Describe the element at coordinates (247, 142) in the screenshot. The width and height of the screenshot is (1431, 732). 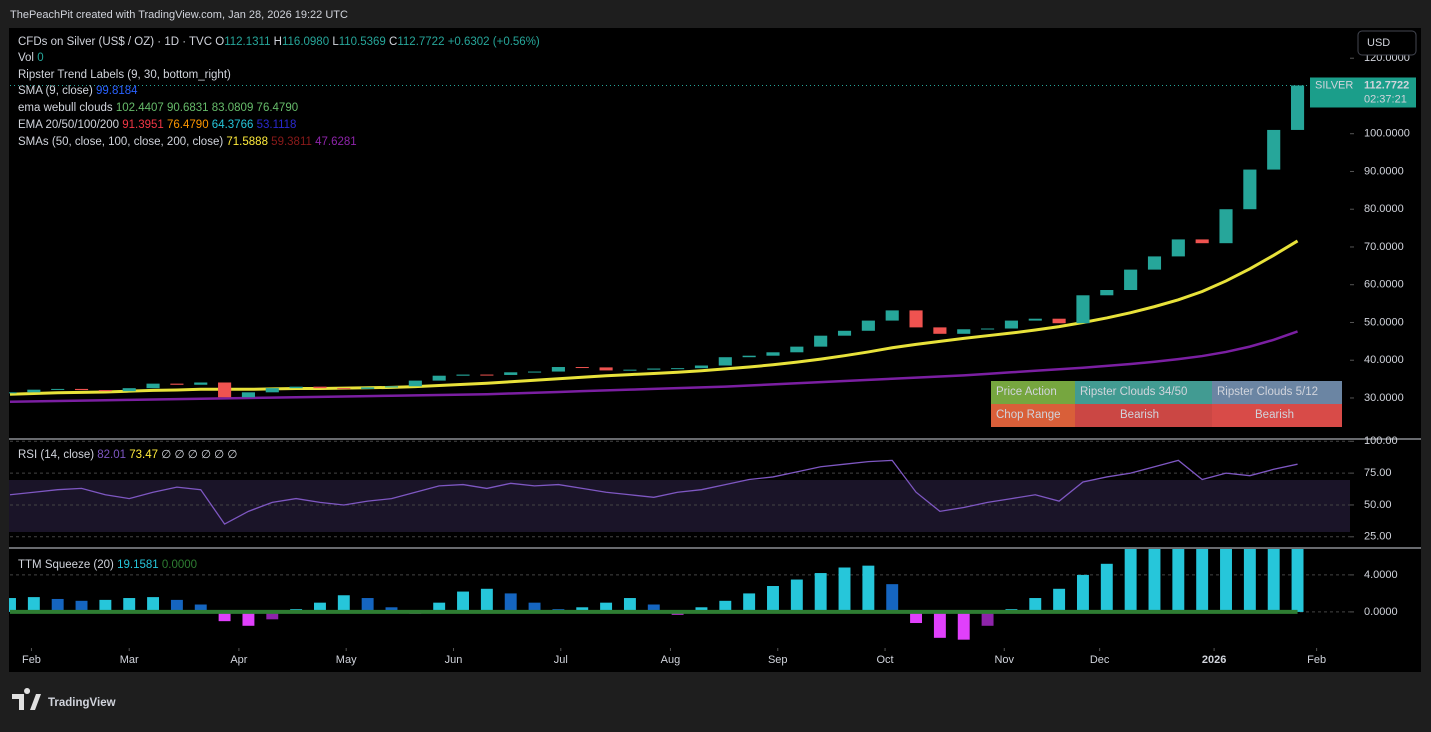
I see `value: 71.5888` at that location.